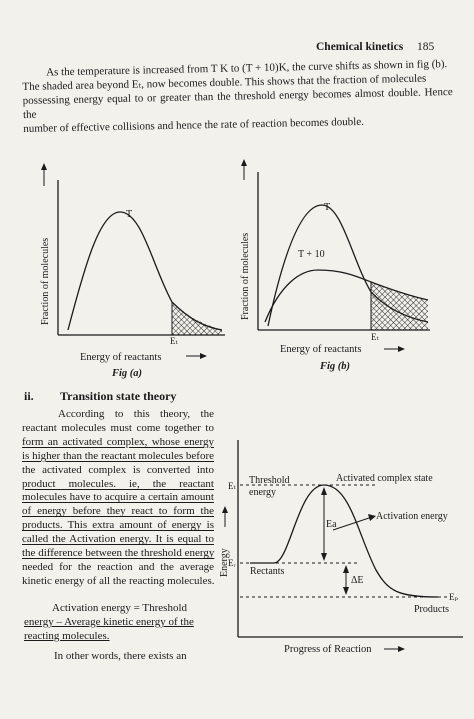 The image size is (474, 719). What do you see at coordinates (126, 373) in the screenshot?
I see `fig-a-caption: Fig (a)` at bounding box center [126, 373].